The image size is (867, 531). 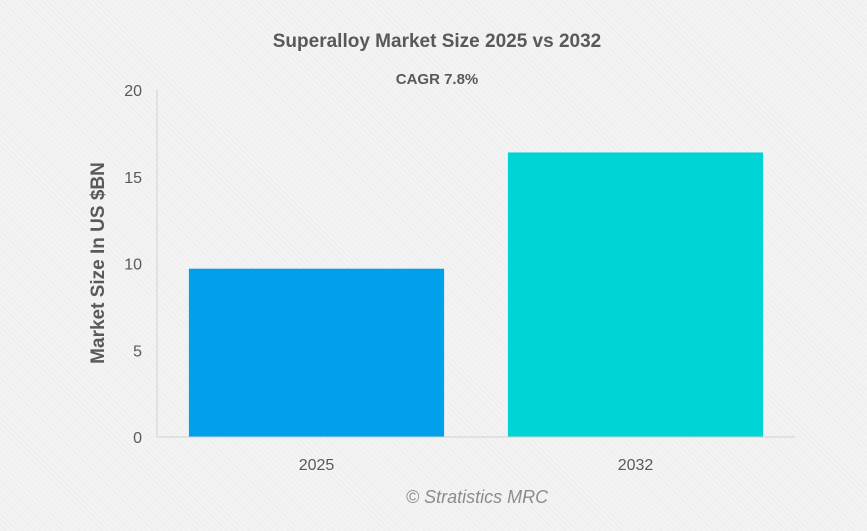 What do you see at coordinates (137, 438) in the screenshot?
I see `y-tick-label: 0` at bounding box center [137, 438].